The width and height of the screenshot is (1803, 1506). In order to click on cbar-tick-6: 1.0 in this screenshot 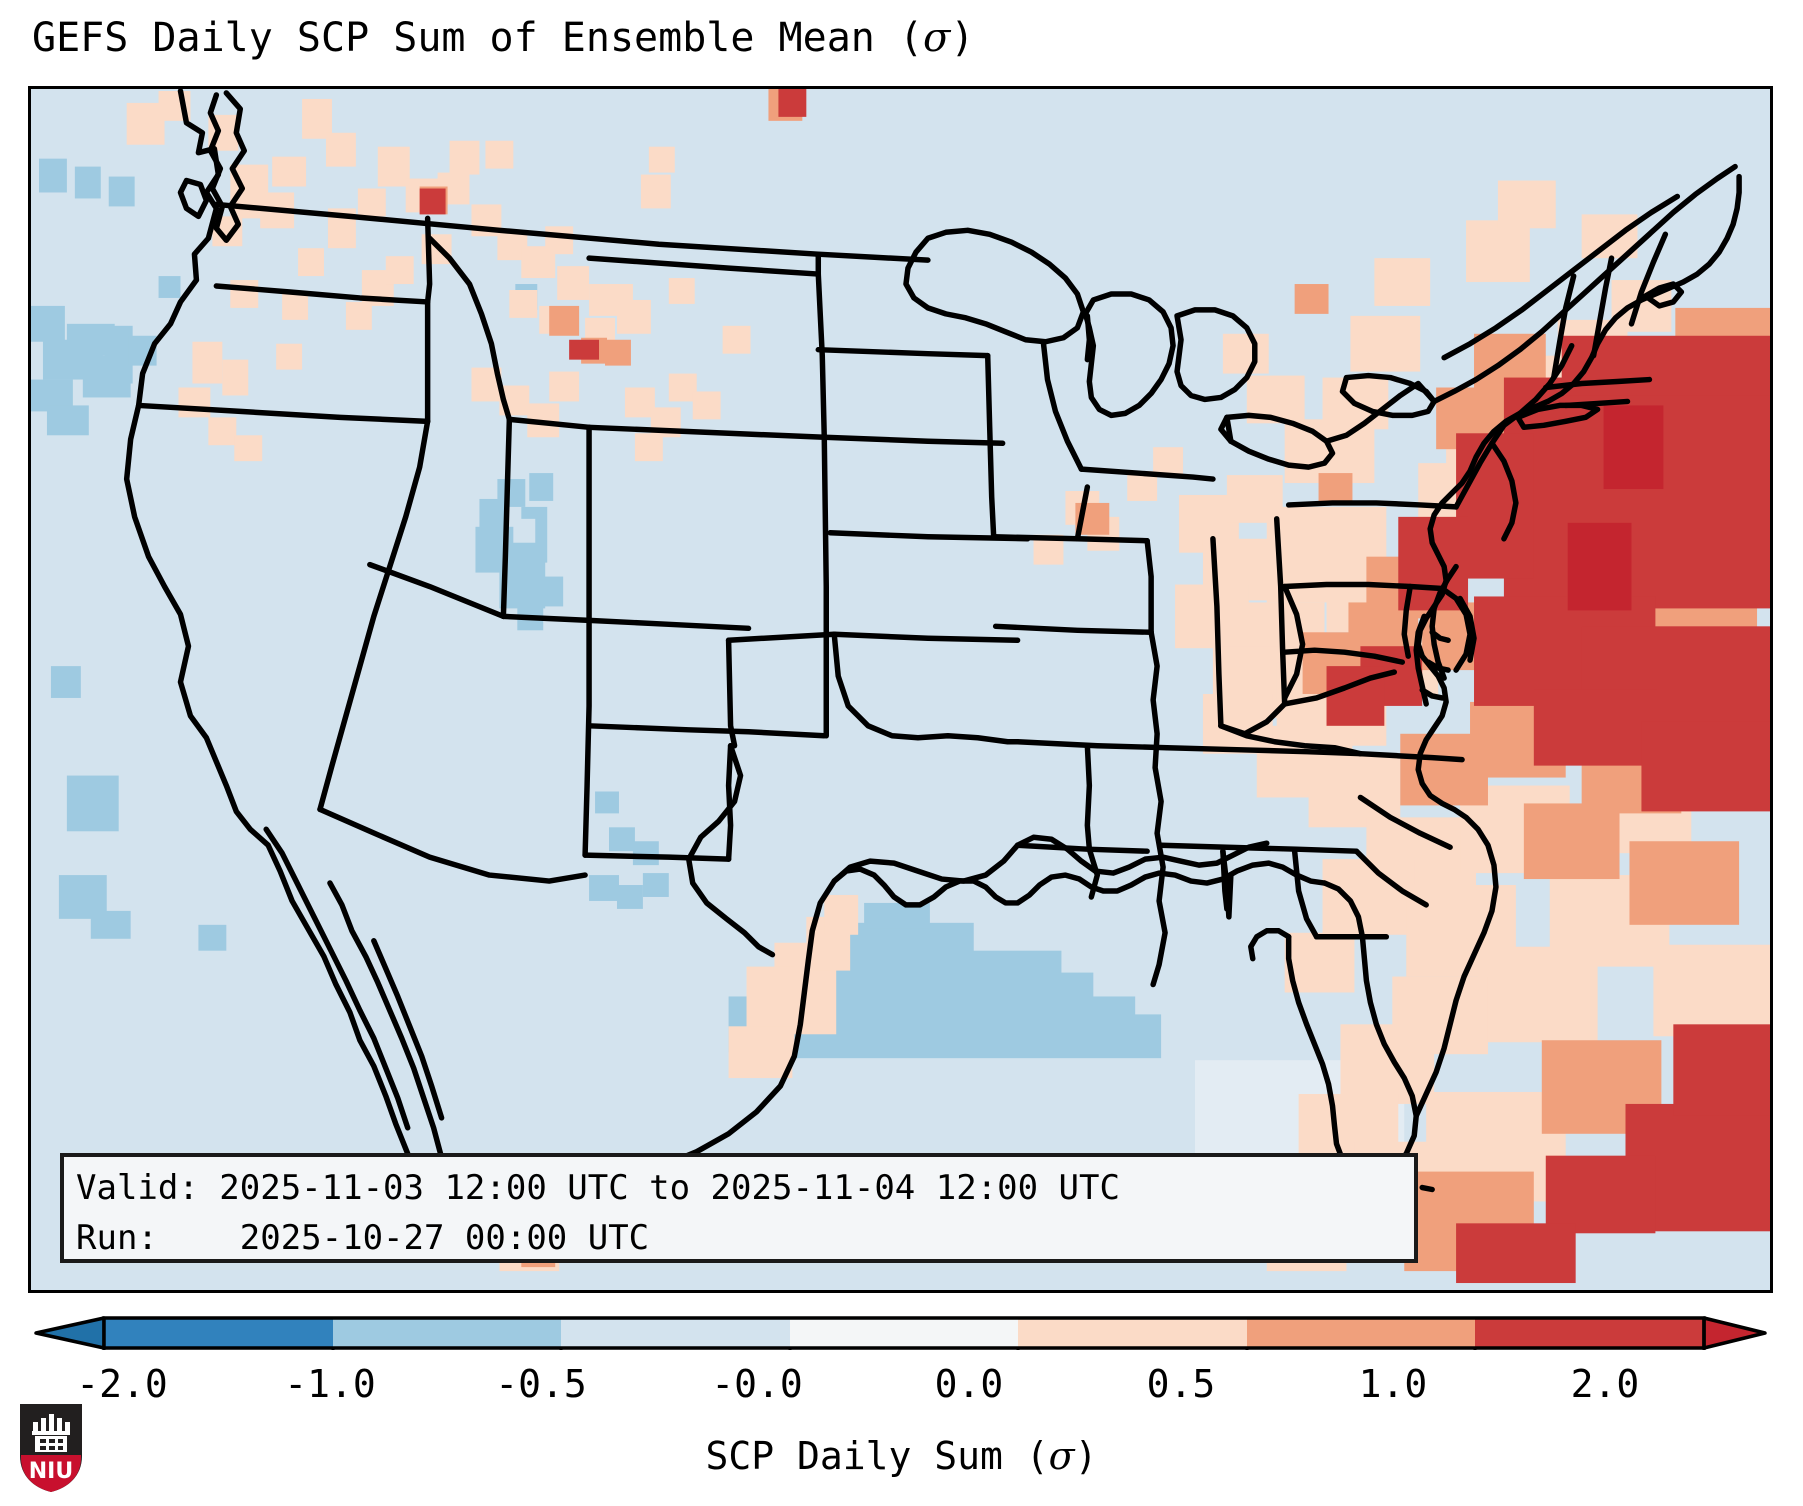, I will do `click(1393, 1384)`.